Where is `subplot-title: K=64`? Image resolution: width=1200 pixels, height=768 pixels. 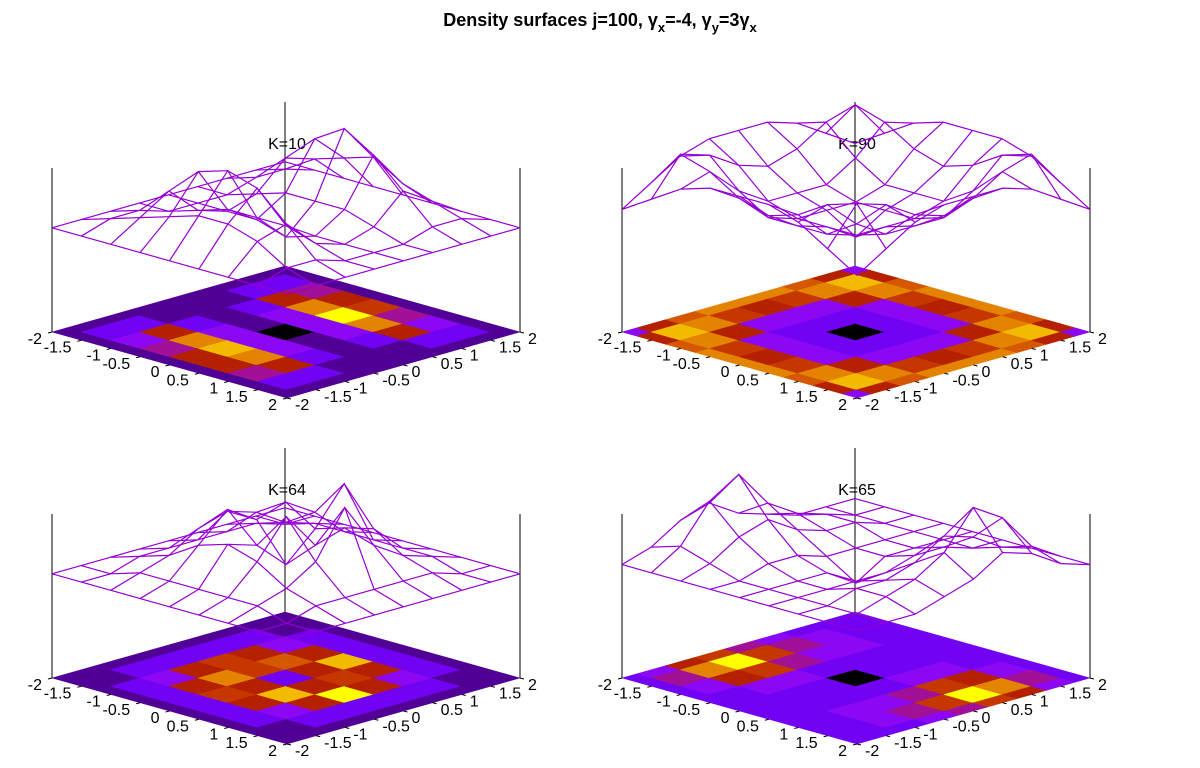 subplot-title: K=64 is located at coordinates (287, 490).